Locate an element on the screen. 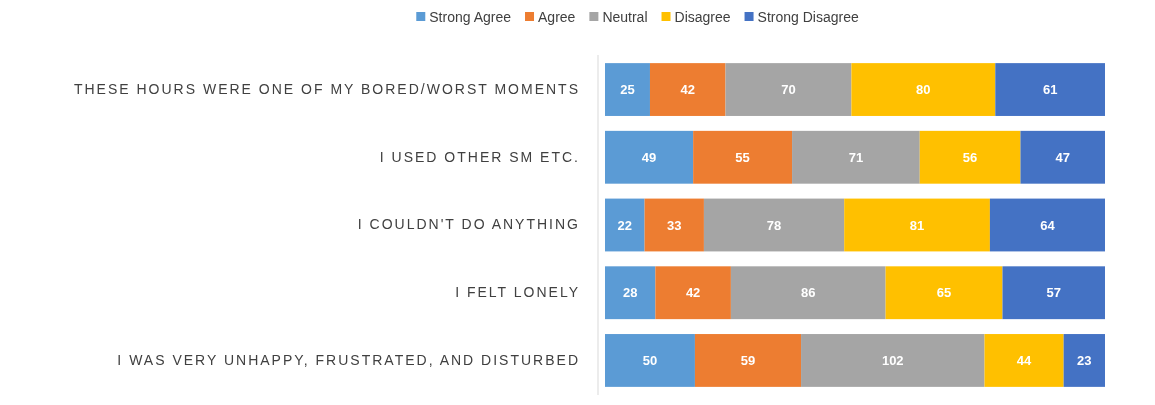 The image size is (1155, 405). data-label: 64 is located at coordinates (1048, 225).